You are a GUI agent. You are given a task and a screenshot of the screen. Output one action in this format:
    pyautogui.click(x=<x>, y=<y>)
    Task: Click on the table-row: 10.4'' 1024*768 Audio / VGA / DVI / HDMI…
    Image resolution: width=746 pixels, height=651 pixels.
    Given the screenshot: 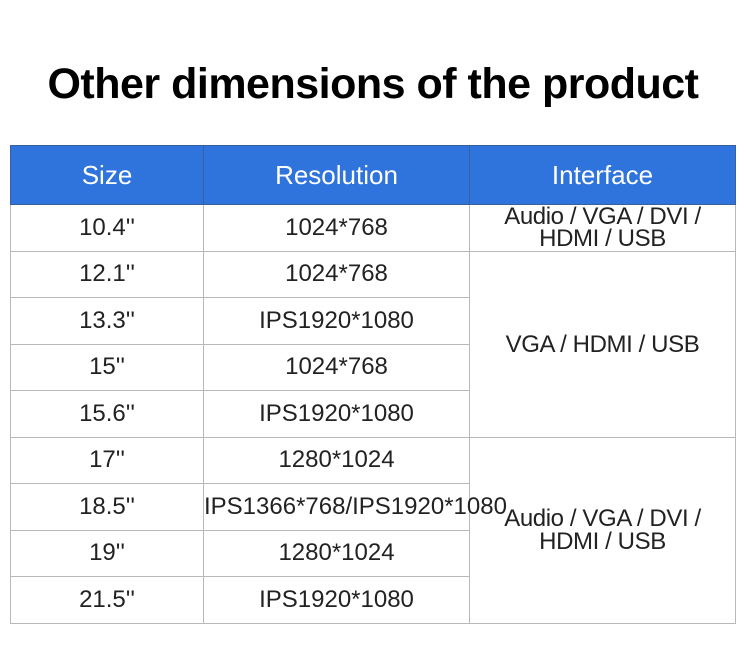 What is the action you would take?
    pyautogui.click(x=373, y=227)
    